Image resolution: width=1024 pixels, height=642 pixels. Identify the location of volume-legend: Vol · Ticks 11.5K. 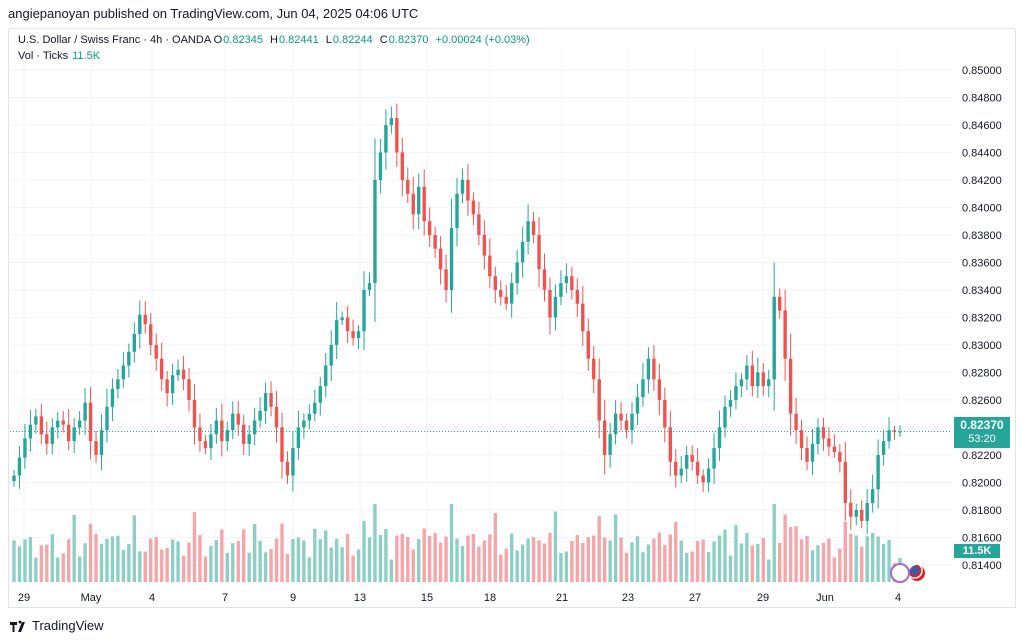
(59, 56).